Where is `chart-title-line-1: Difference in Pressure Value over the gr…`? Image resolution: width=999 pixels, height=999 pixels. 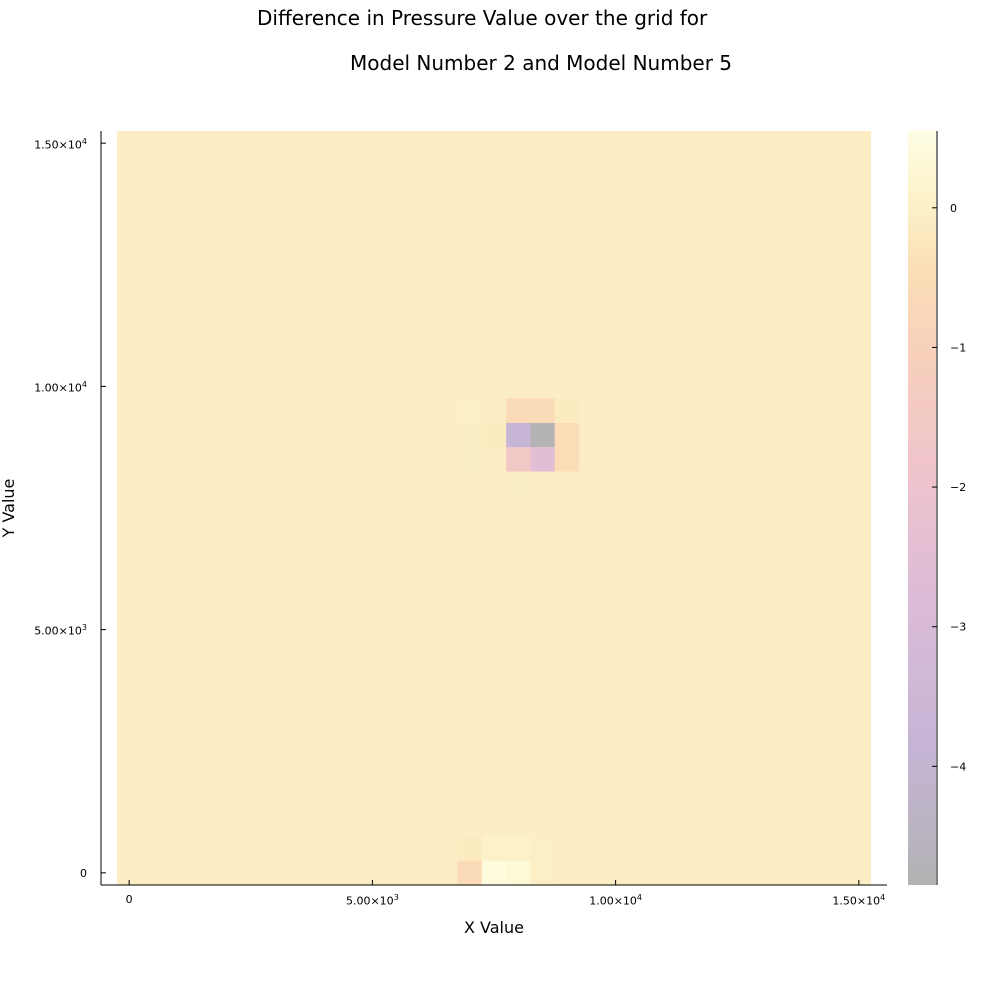
chart-title-line-1: Difference in Pressure Value over the gr… is located at coordinates (482, 18).